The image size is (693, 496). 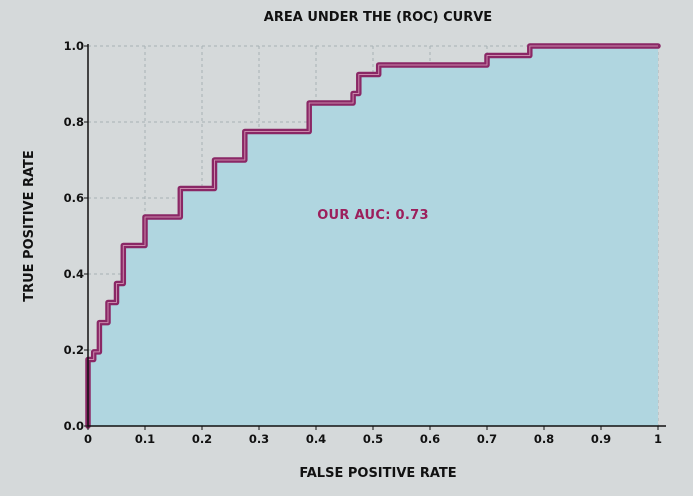 What do you see at coordinates (430, 439) in the screenshot?
I see `x-tick-label: 0.6` at bounding box center [430, 439].